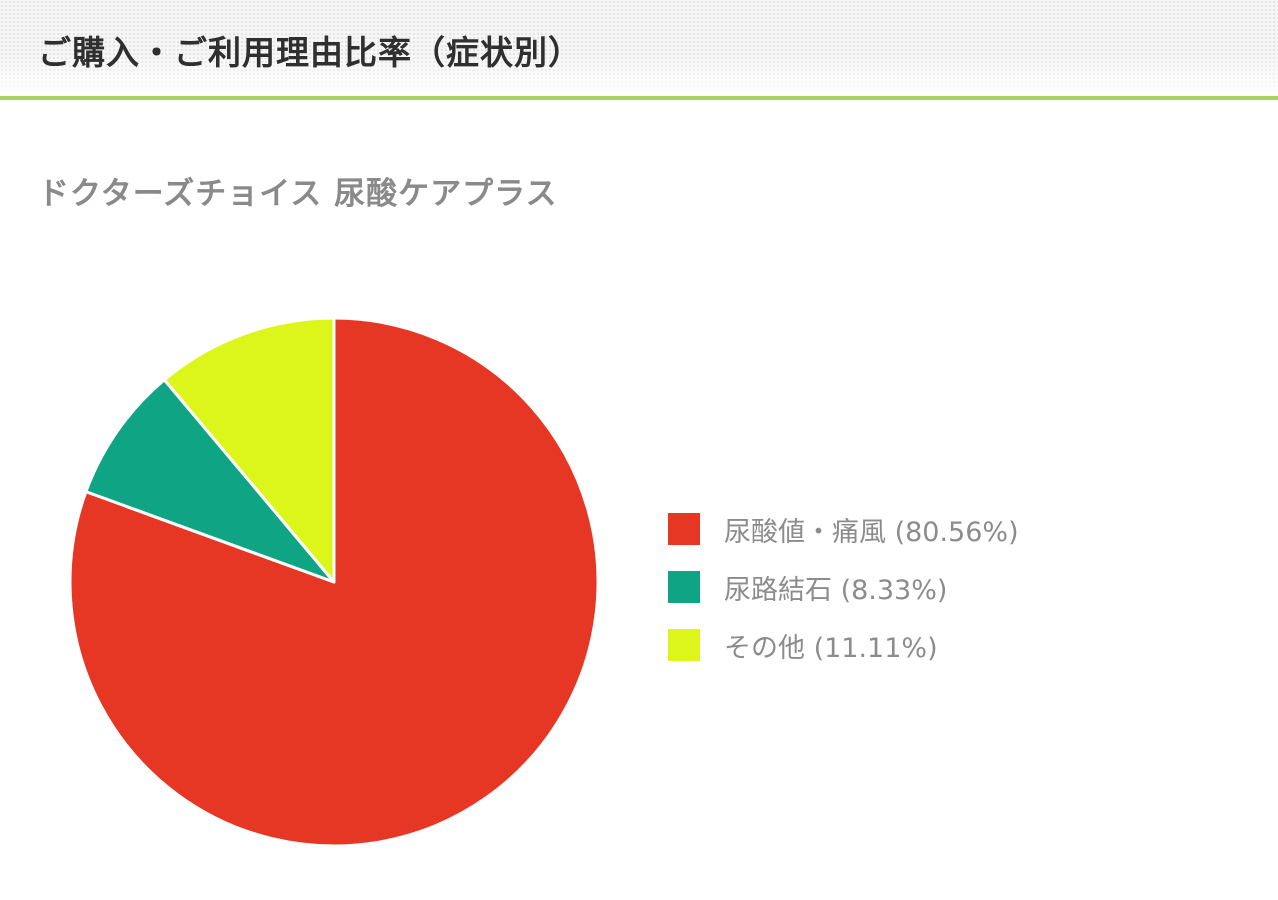 Image resolution: width=1278 pixels, height=900 pixels. I want to click on legend-item: その他 (11.11%), so click(843, 645).